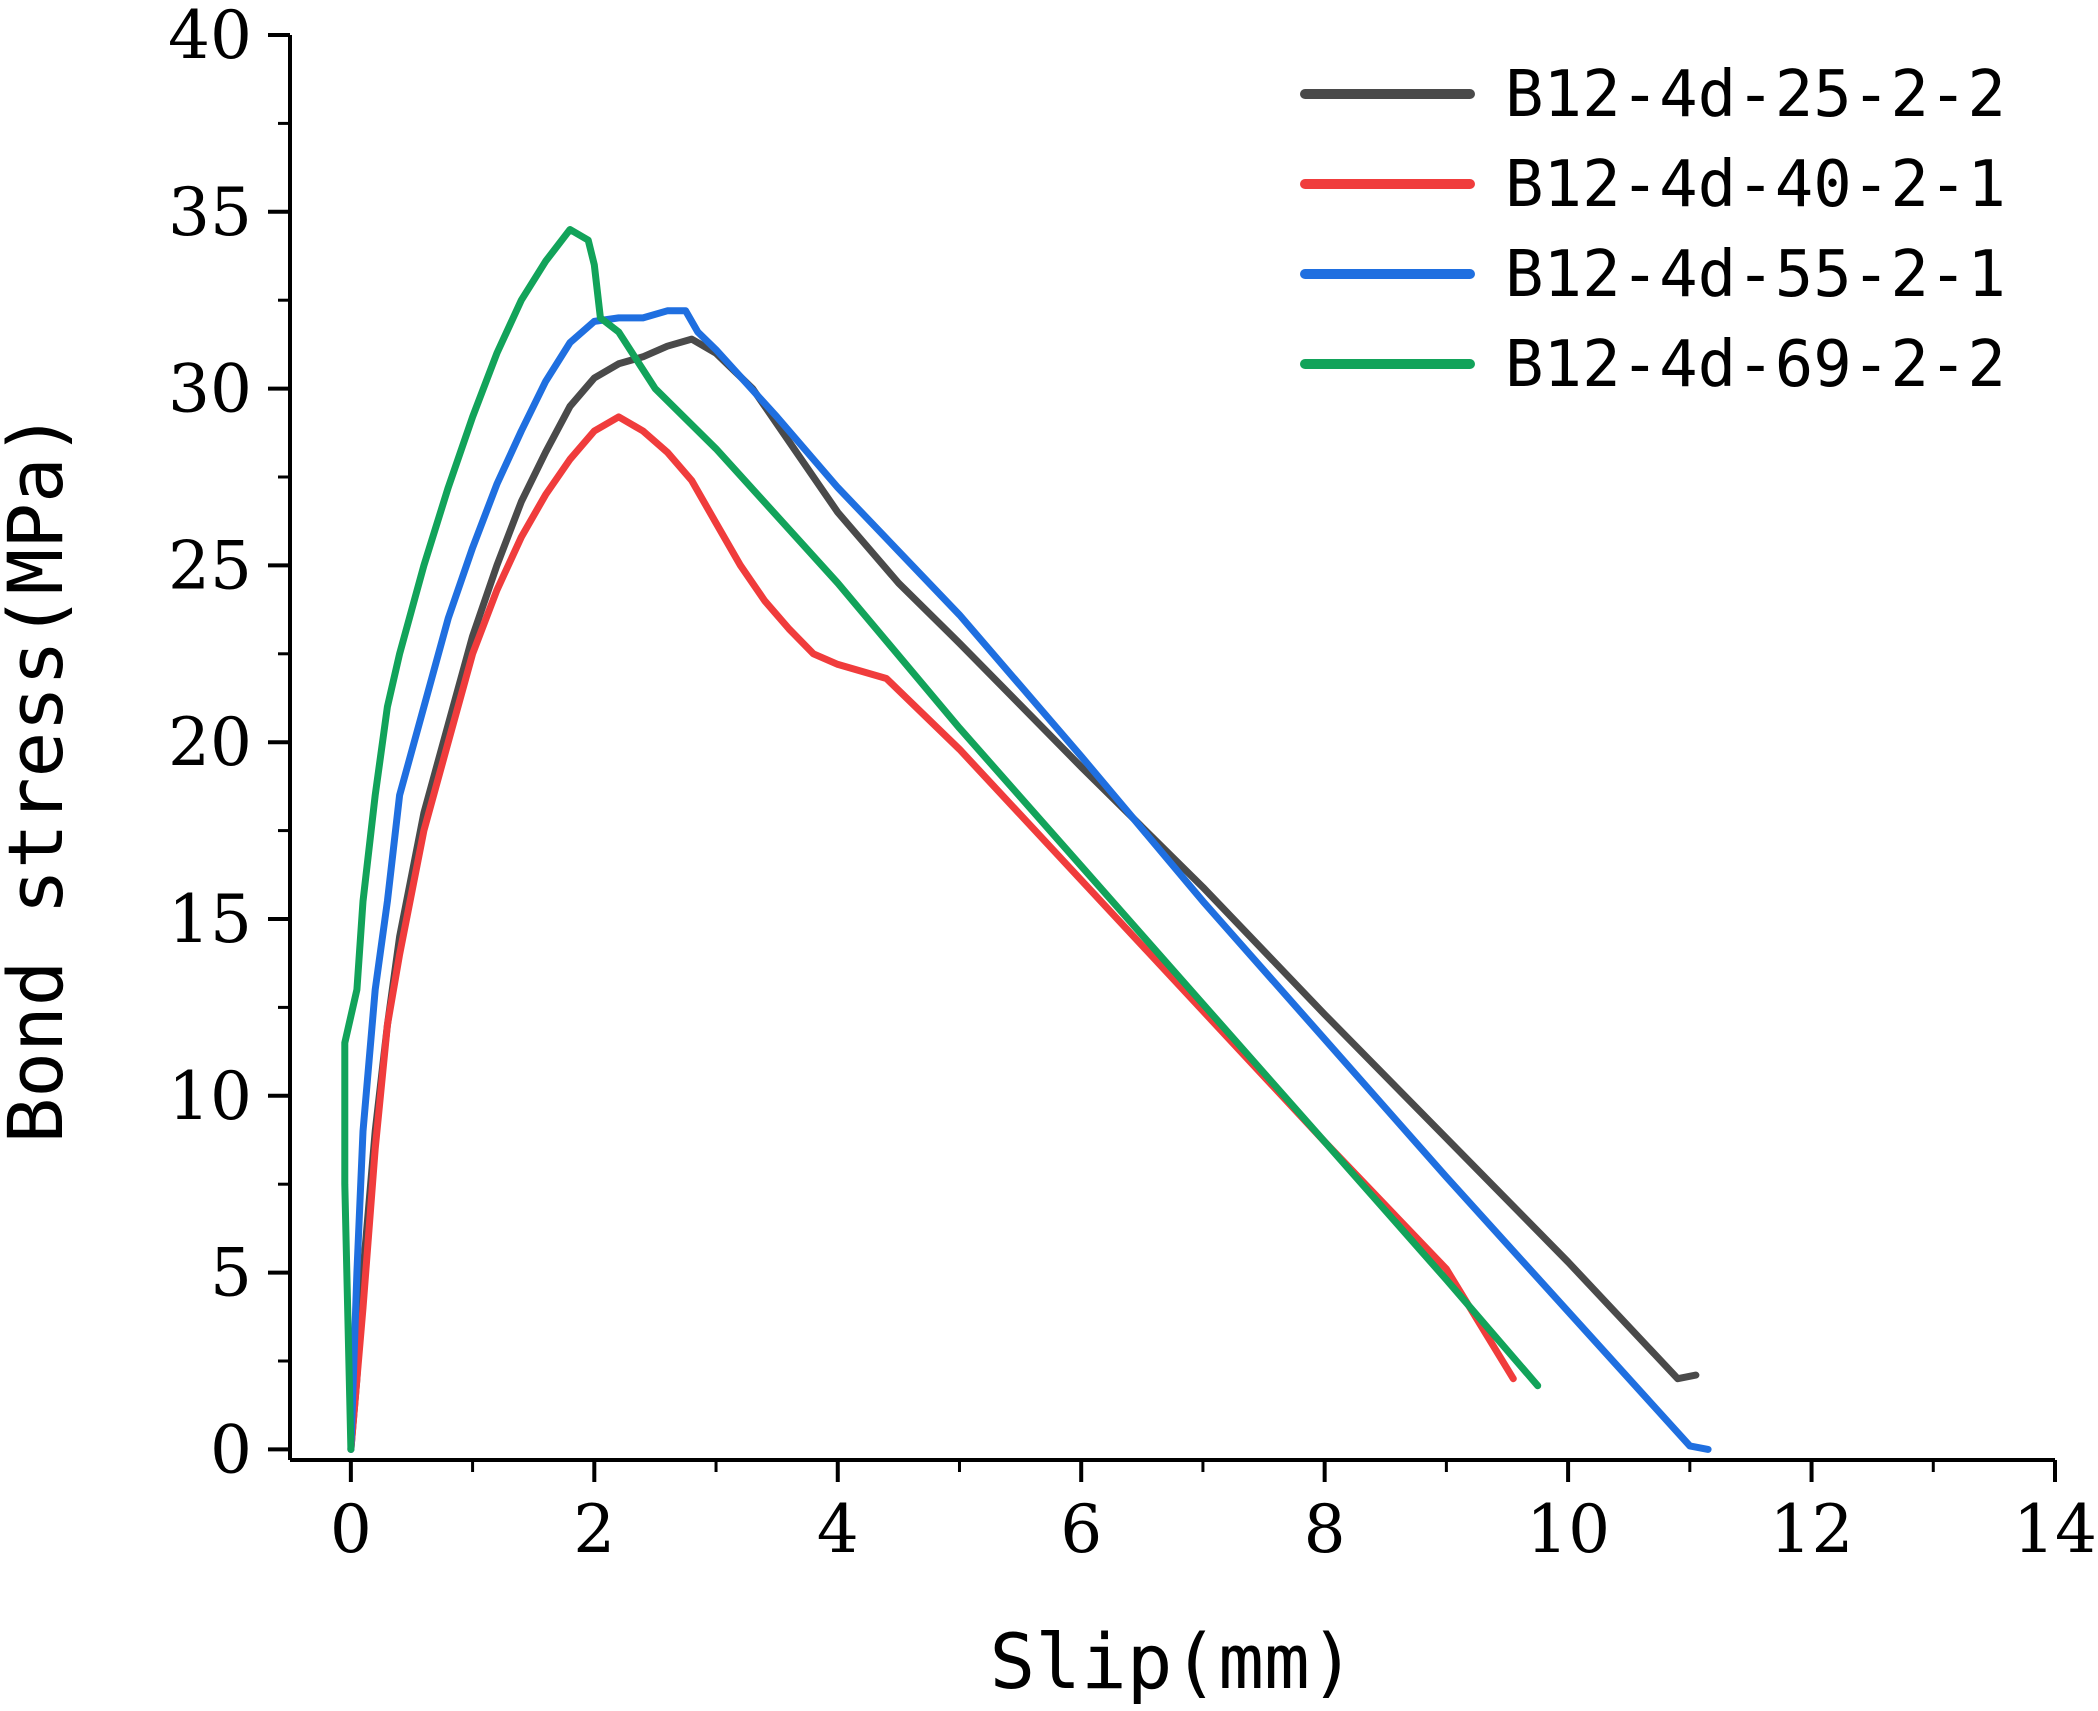 The width and height of the screenshot is (2098, 1711). What do you see at coordinates (1755, 95) in the screenshot?
I see `legend-label-1: B12-4d-25-2-2` at bounding box center [1755, 95].